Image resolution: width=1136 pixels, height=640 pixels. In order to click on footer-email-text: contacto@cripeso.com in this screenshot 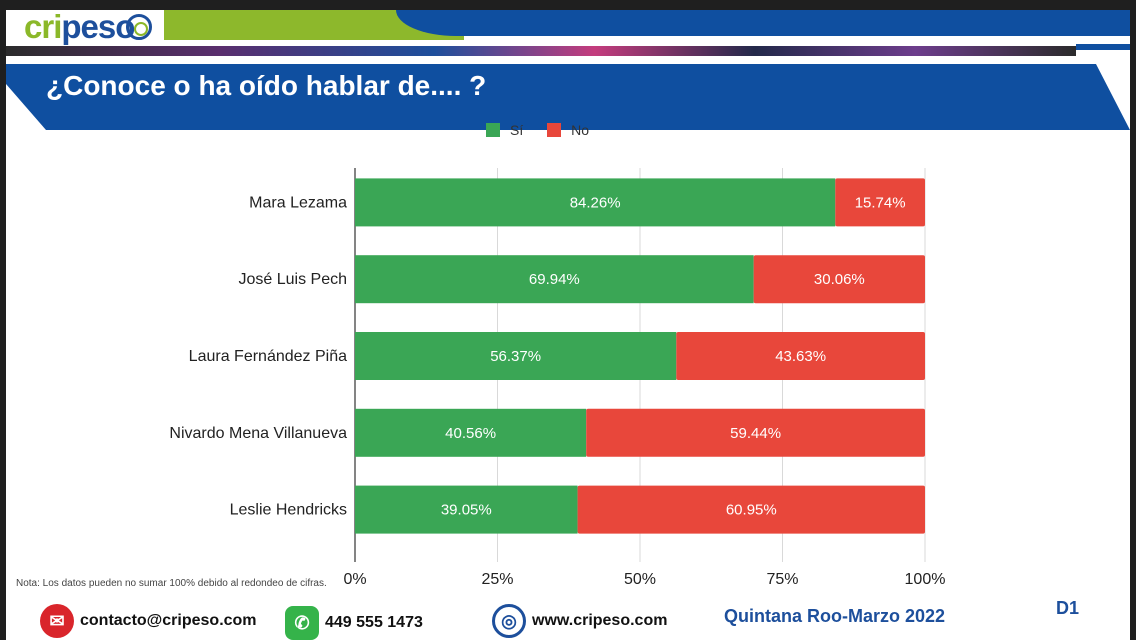, I will do `click(168, 620)`.